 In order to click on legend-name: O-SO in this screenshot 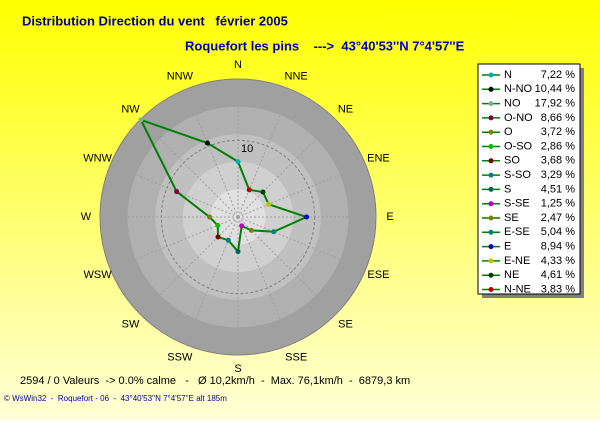, I will do `click(518, 146)`.